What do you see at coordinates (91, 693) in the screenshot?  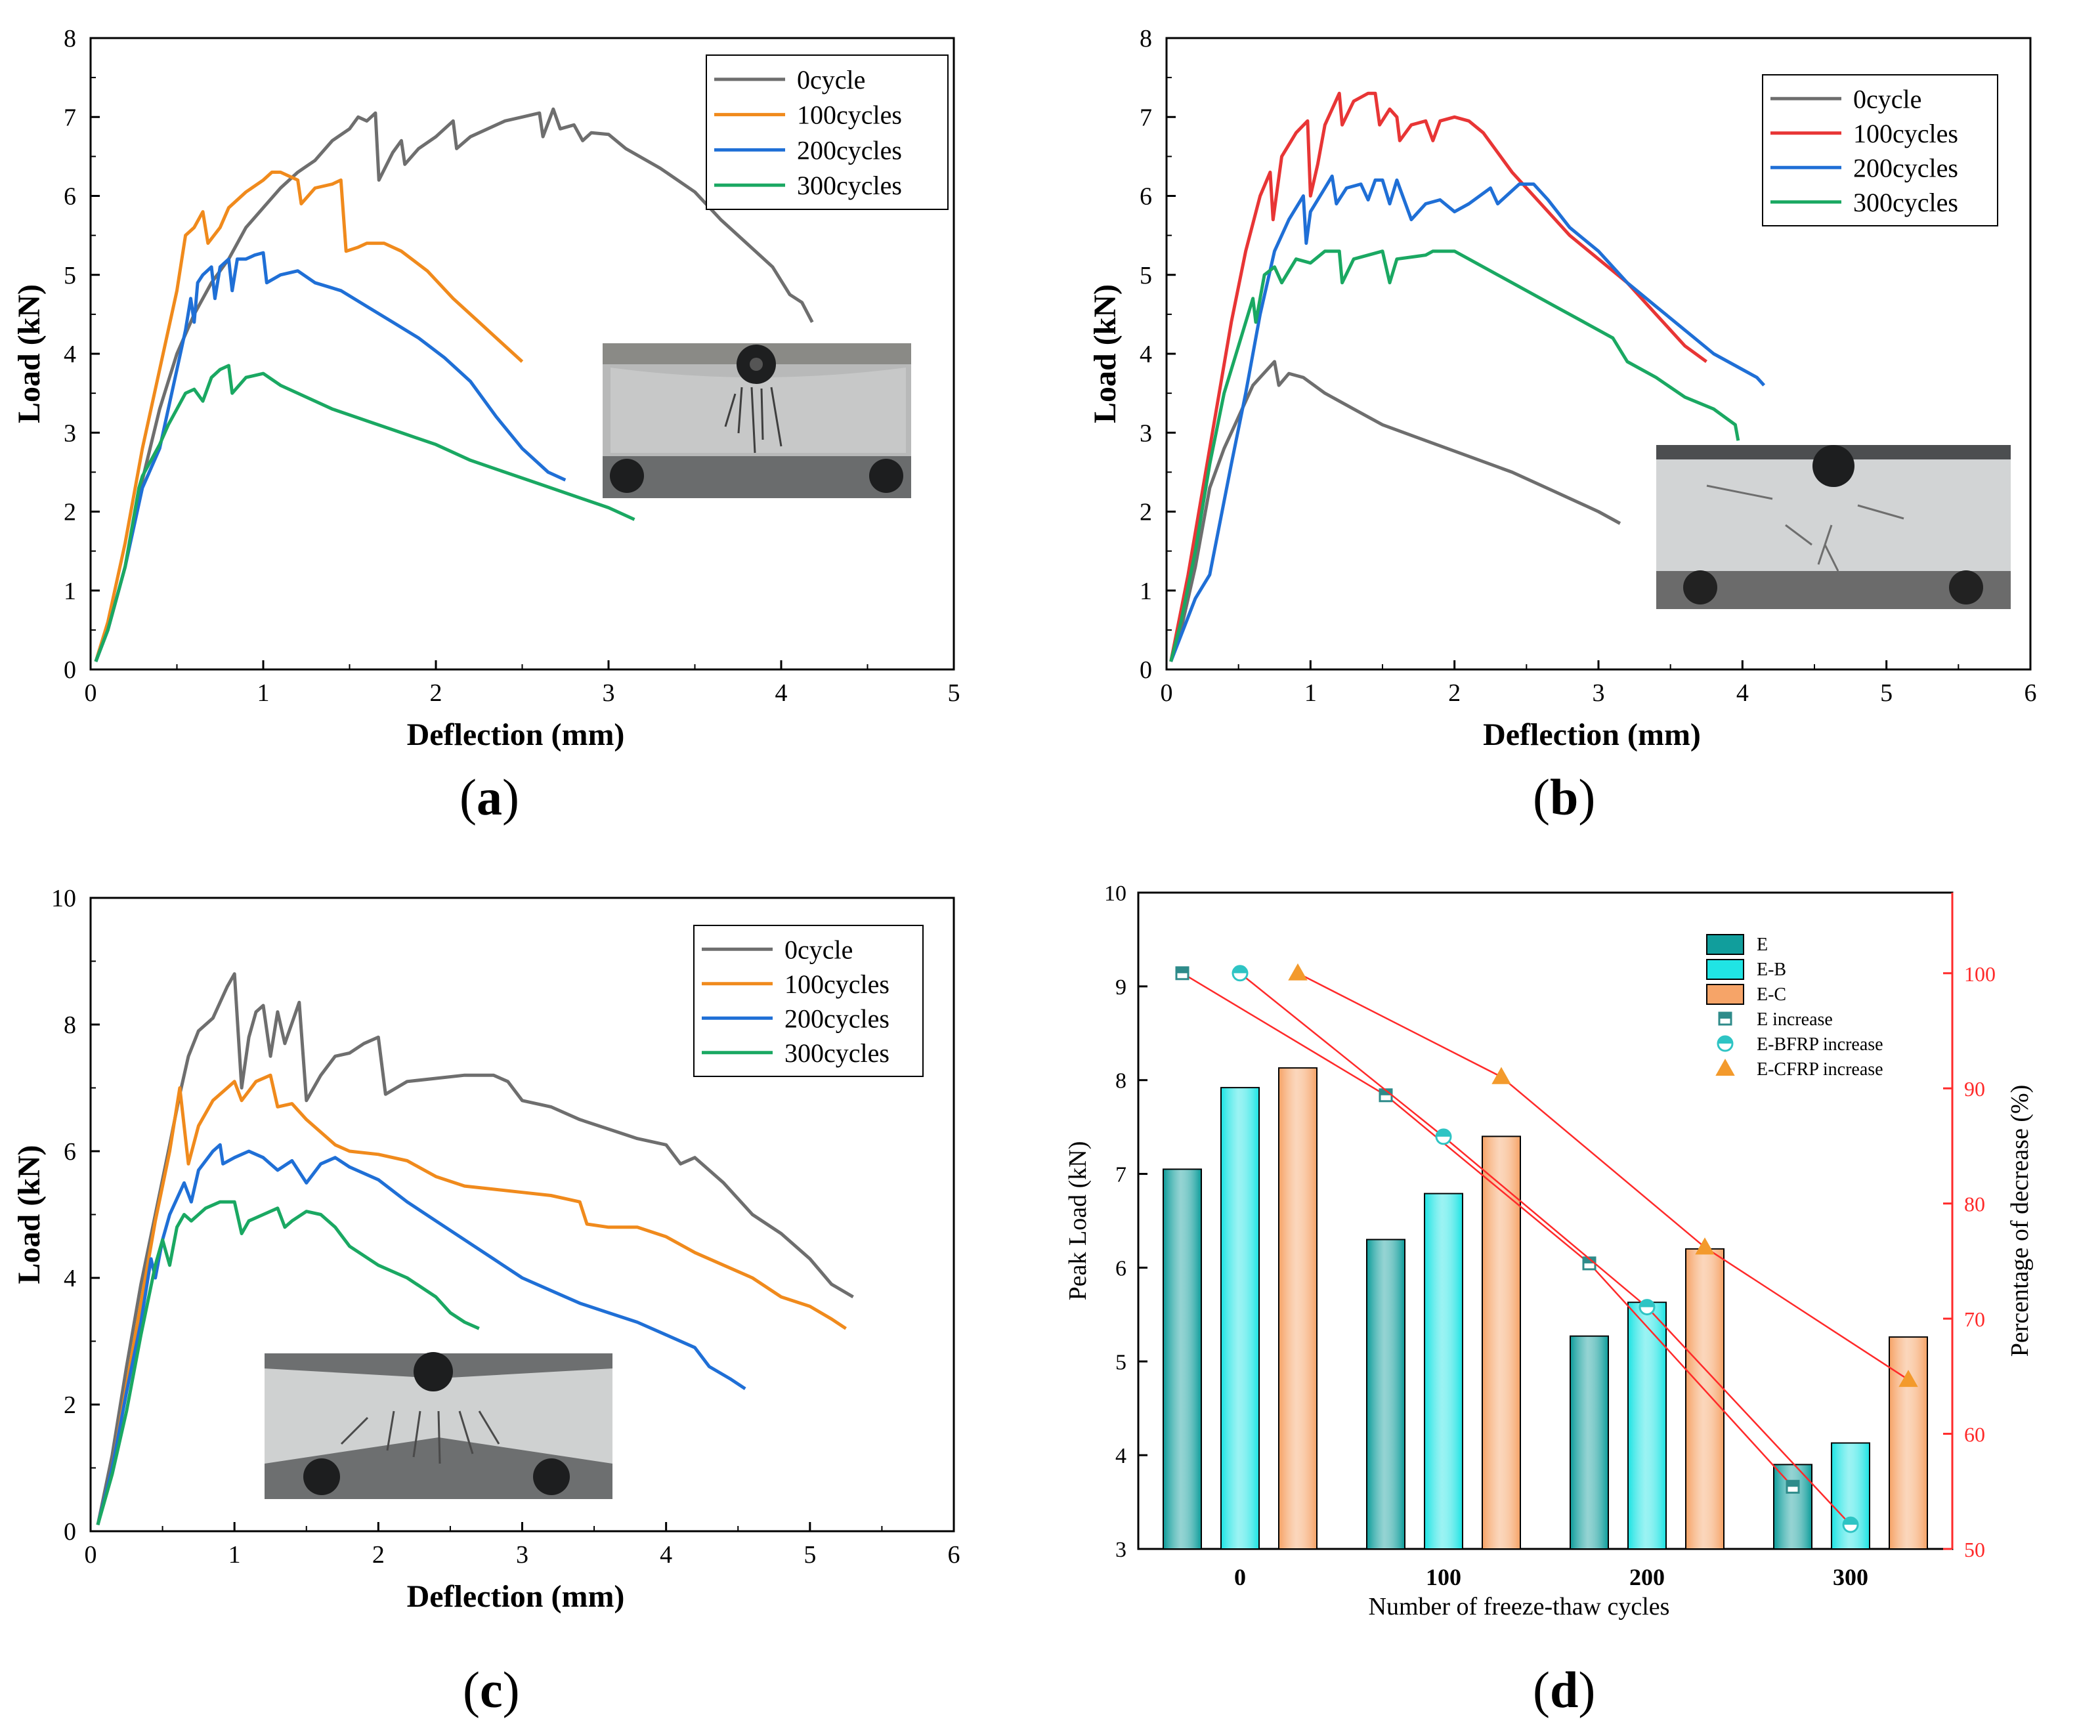 I see `x-tick-label: 0` at bounding box center [91, 693].